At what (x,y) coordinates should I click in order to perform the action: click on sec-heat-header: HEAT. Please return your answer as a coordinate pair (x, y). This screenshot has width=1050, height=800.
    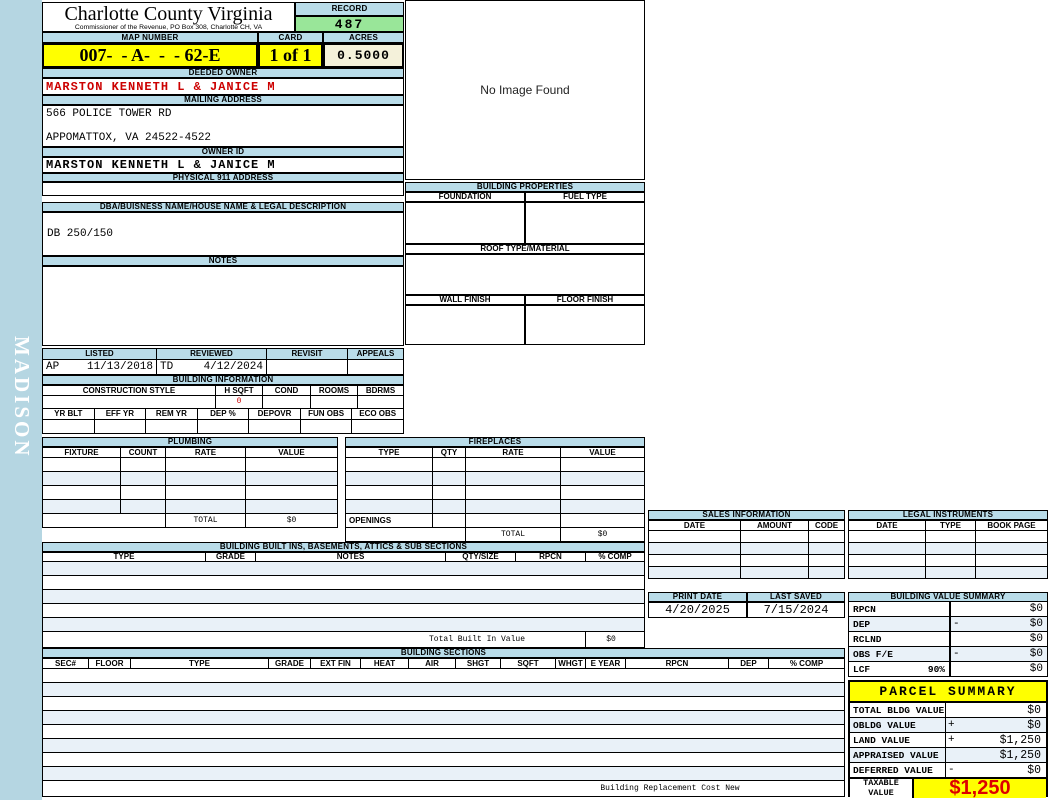
    Looking at the image, I should click on (384, 663).